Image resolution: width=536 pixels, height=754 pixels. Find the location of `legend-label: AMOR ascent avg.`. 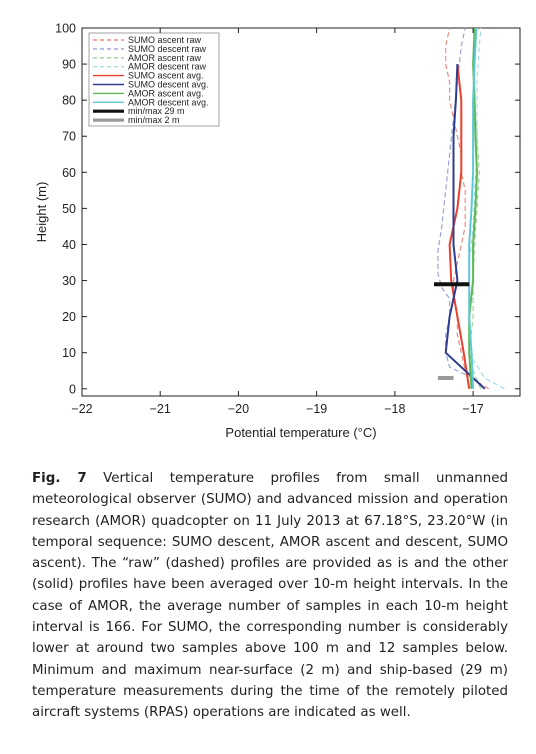

legend-label: AMOR ascent avg. is located at coordinates (166, 93).